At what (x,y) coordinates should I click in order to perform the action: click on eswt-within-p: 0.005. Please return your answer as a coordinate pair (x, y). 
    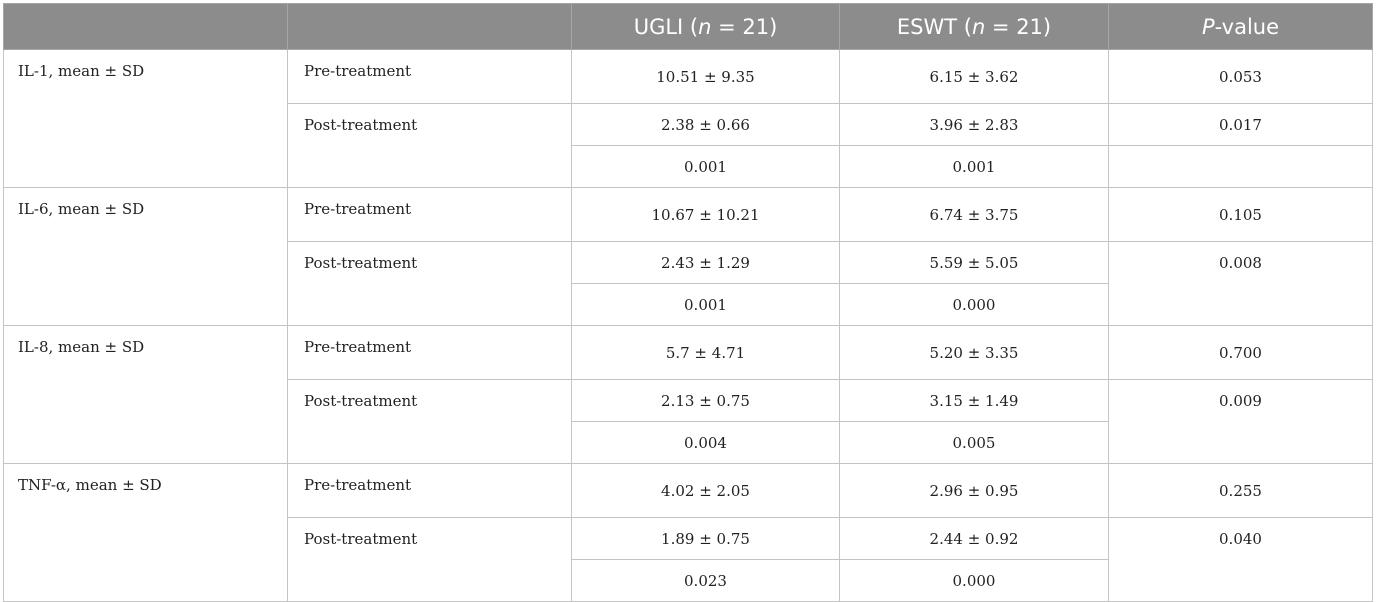
    Looking at the image, I should click on (974, 442).